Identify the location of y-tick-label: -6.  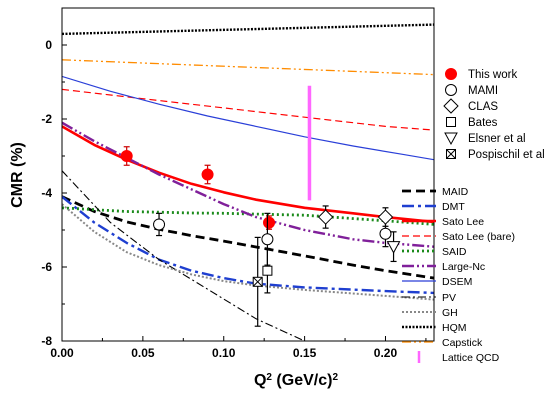
(46, 267).